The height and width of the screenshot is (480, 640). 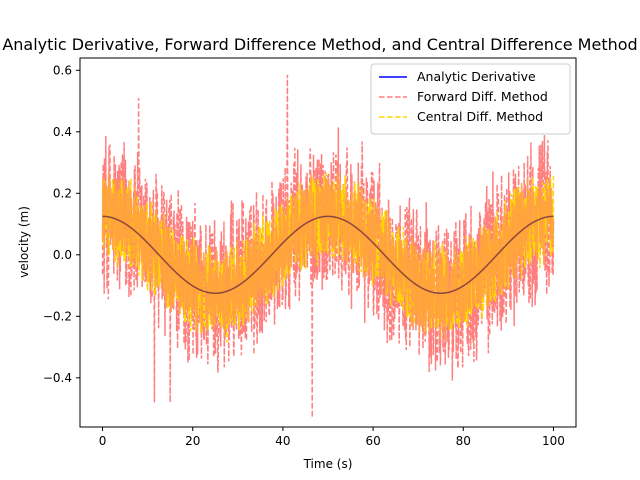 What do you see at coordinates (372, 441) in the screenshot?
I see `x-tick-label: 60` at bounding box center [372, 441].